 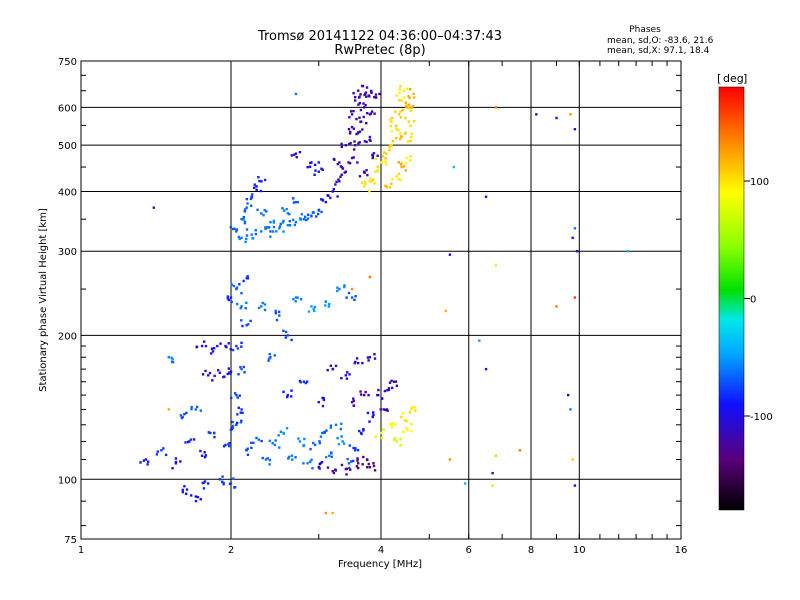 What do you see at coordinates (381, 550) in the screenshot?
I see `x-tick-label: 4` at bounding box center [381, 550].